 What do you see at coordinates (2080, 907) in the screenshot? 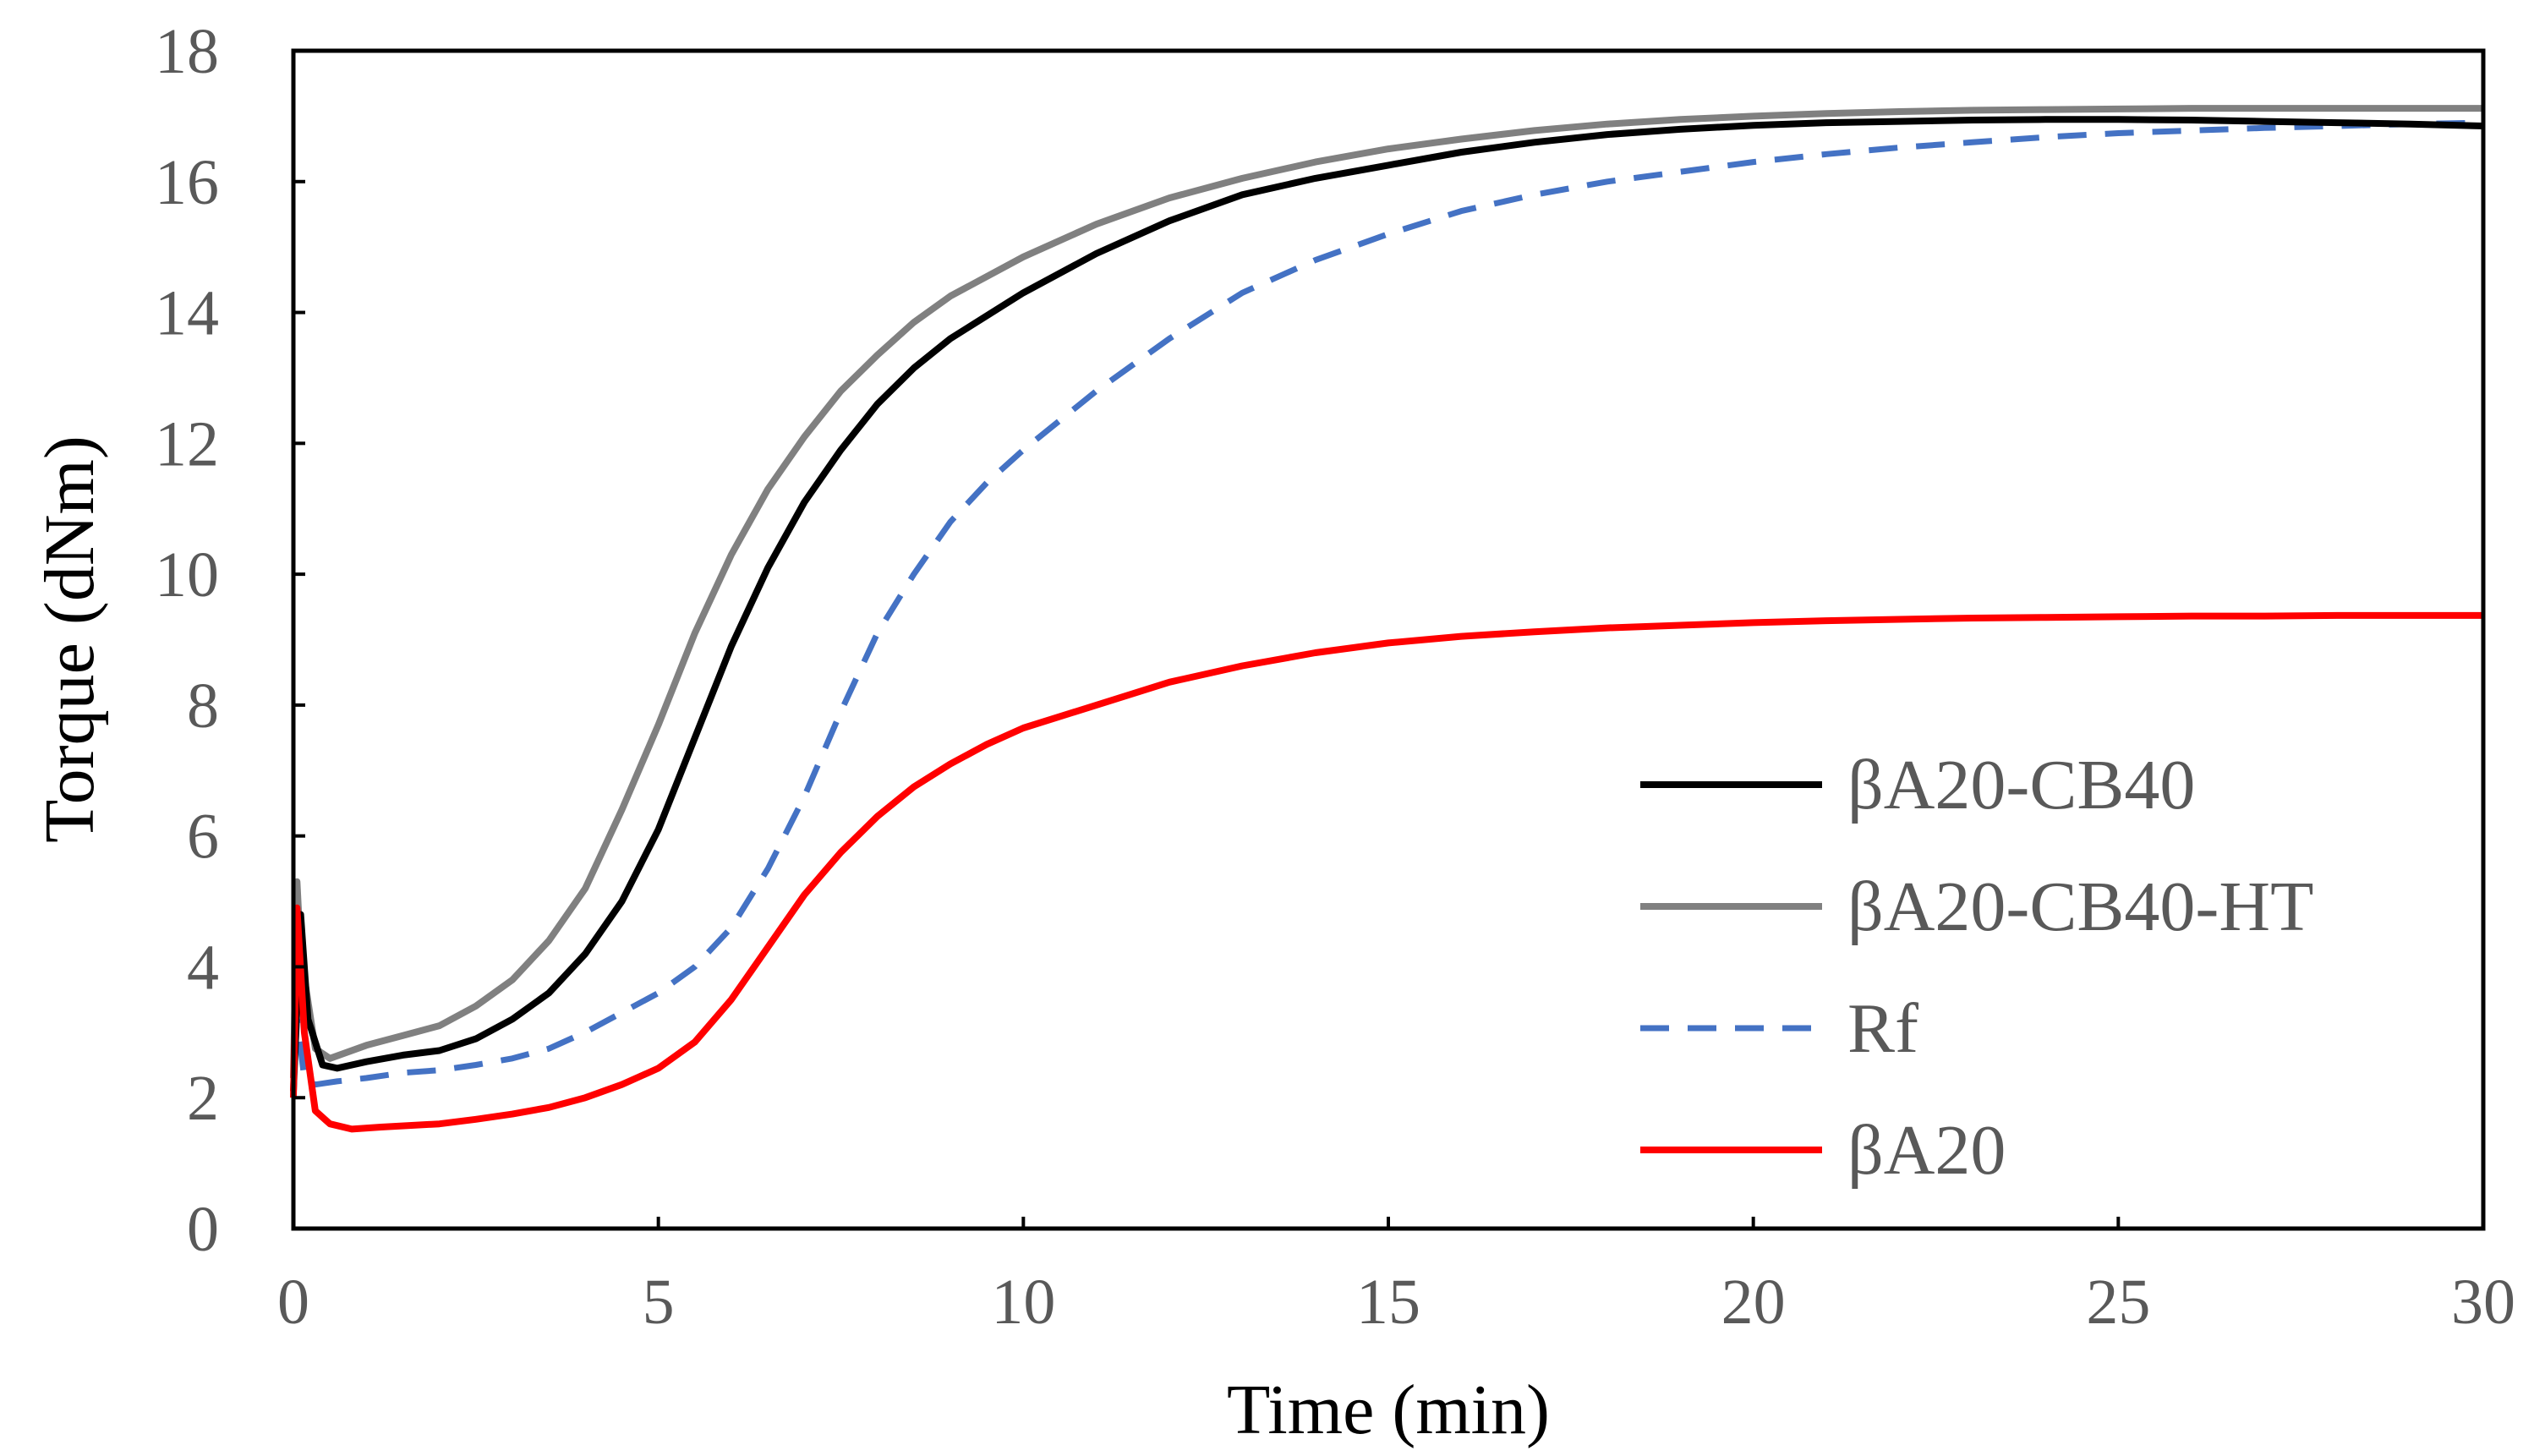
I see `legend-label-betaa20-cb40-ht: βA20-CB40-HT` at bounding box center [2080, 907].